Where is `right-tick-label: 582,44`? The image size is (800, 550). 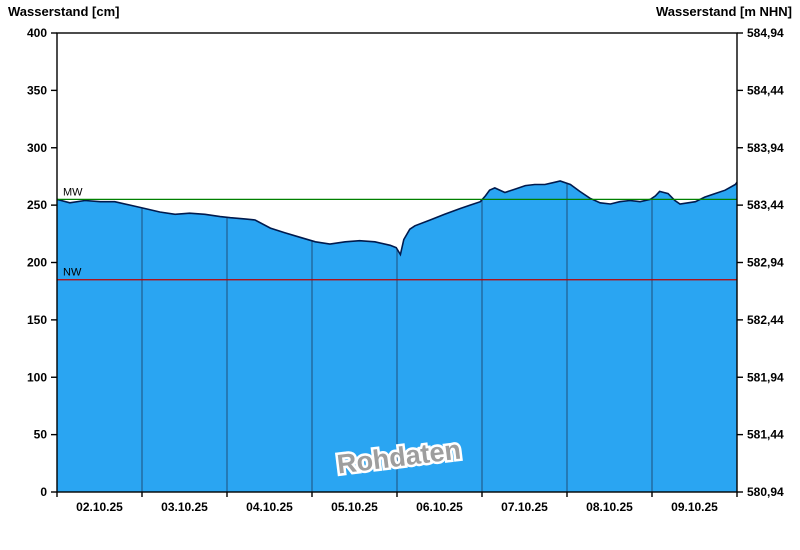
right-tick-label: 582,44 is located at coordinates (765, 320).